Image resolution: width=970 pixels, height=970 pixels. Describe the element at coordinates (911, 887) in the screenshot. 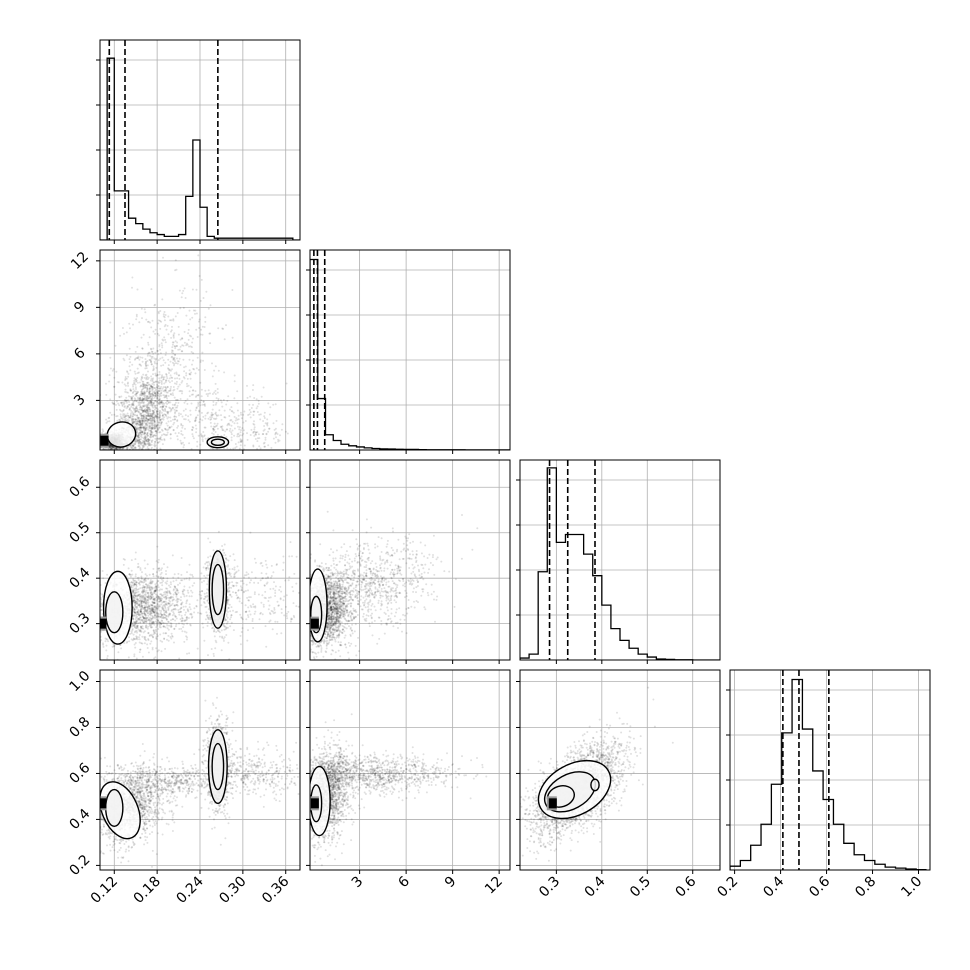

I see `x-tick-label: 1.0` at that location.